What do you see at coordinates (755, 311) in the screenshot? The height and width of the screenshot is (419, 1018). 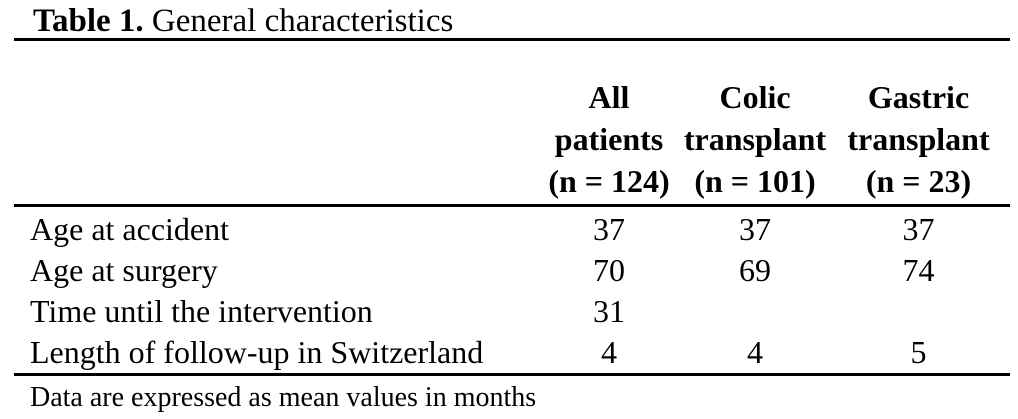 I see `cell-time-intervention-colic` at bounding box center [755, 311].